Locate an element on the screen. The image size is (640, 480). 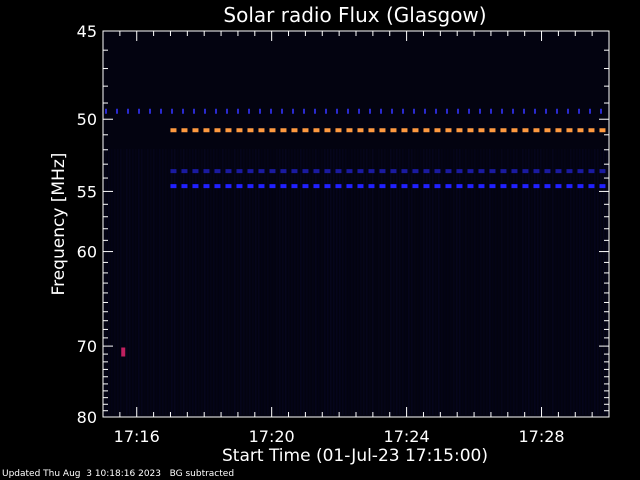
footer-updated: Updated Thu Aug 3 10:18:16 2023 is located at coordinates (82, 474).